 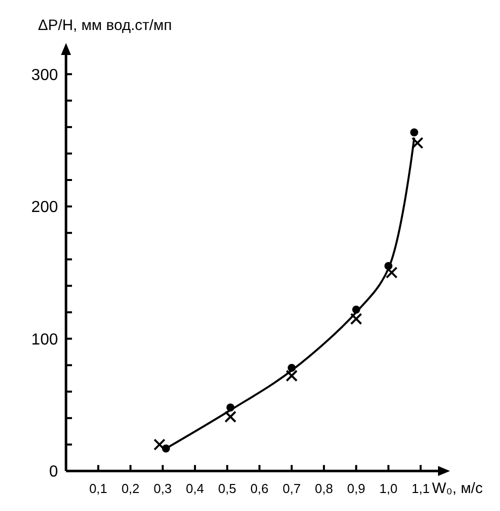 I want to click on x-tick-label: 0,9, so click(x=356, y=488).